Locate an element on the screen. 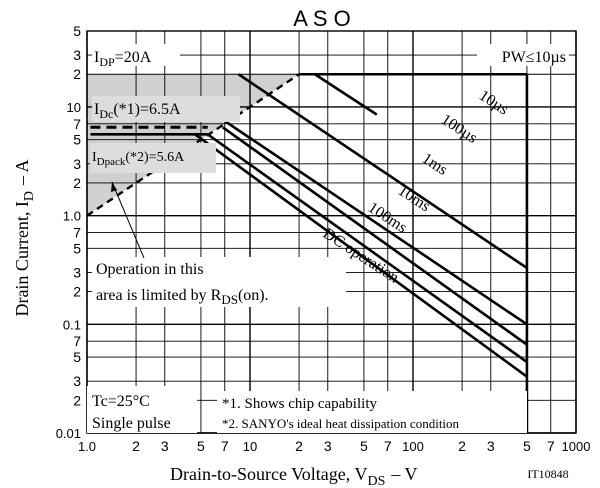  pw-label: PW≤10µs is located at coordinates (534, 57).